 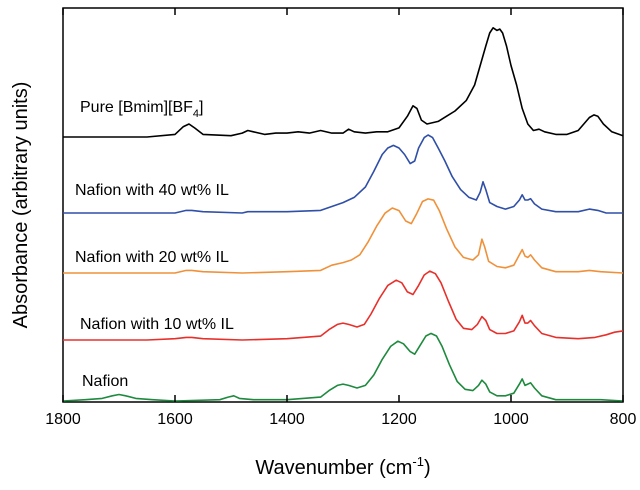 I want to click on x-tick-label-1200: 1200, so click(x=399, y=419).